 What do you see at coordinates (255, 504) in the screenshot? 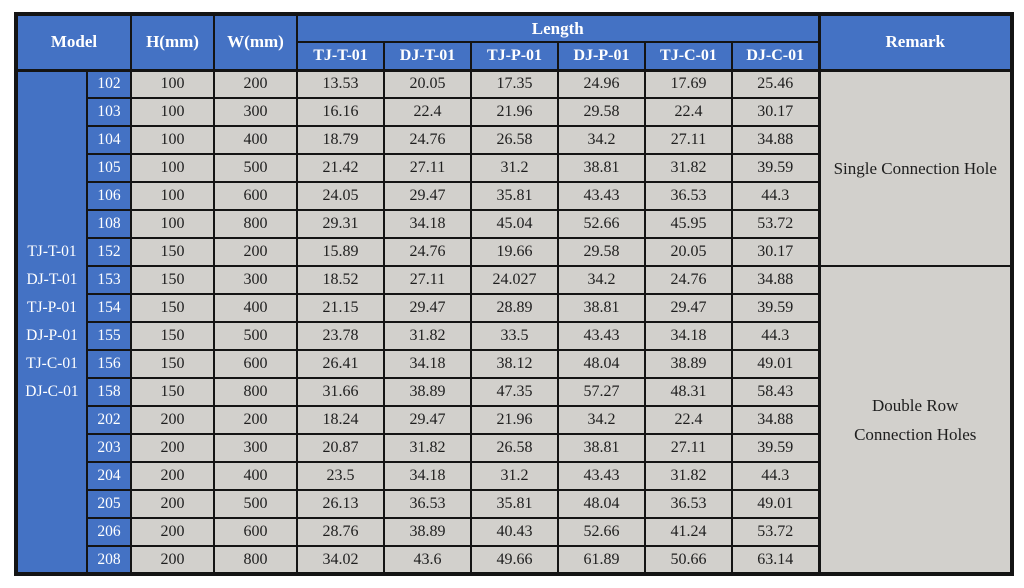
I see `w-value-cell: 500` at bounding box center [255, 504].